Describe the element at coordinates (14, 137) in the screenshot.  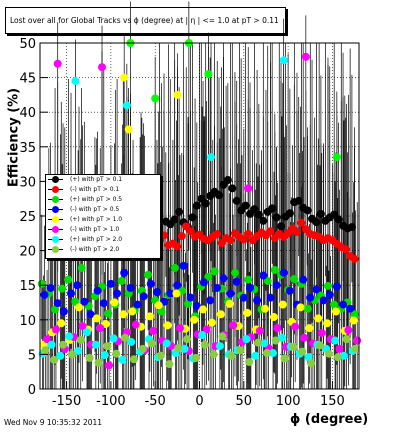
I see `y-axis-label: Efficiency (%)` at that location.